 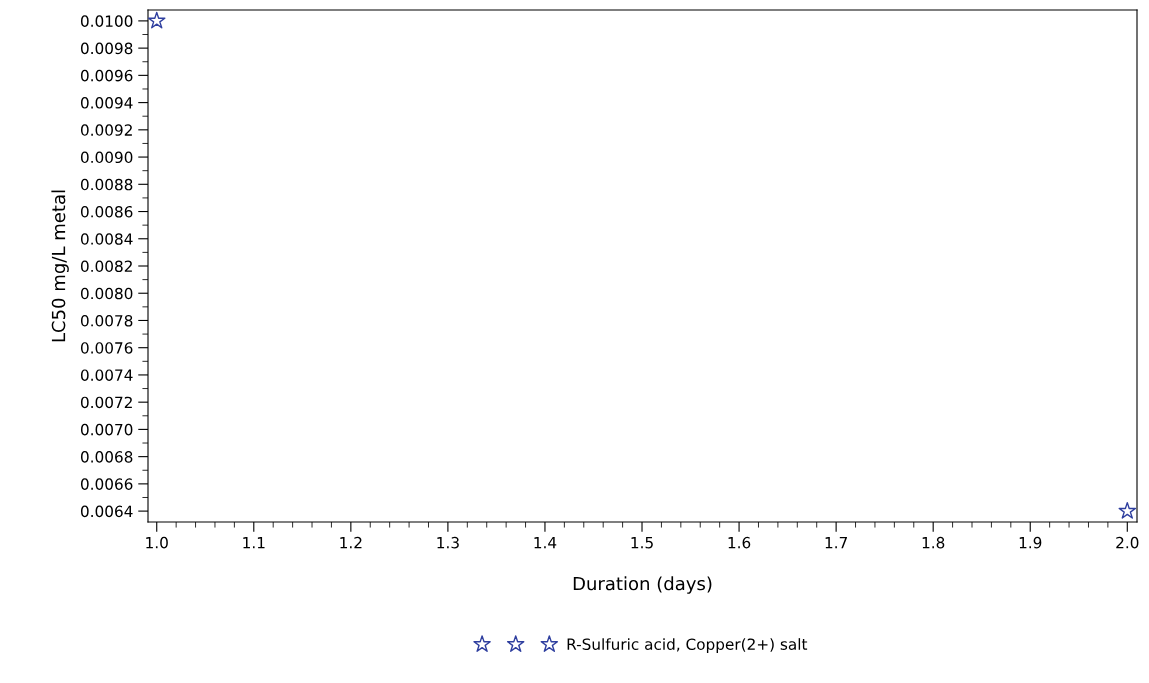 I want to click on x-tick-label: 1.7, so click(x=836, y=543).